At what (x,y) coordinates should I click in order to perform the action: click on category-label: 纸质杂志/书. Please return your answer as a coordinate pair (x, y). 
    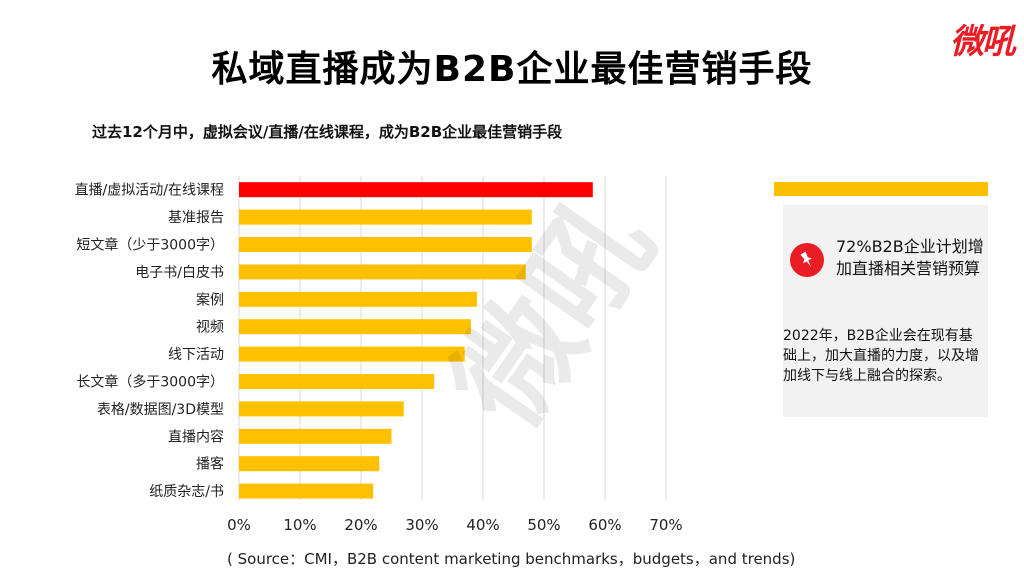
    Looking at the image, I should click on (186, 492).